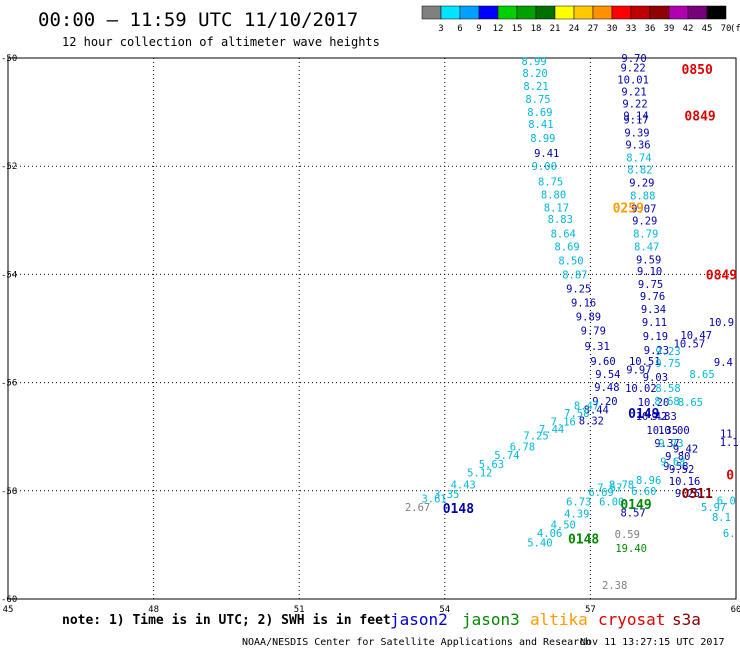  What do you see at coordinates (597, 347) in the screenshot?
I see `wave-height-value: 9.31` at bounding box center [597, 347].